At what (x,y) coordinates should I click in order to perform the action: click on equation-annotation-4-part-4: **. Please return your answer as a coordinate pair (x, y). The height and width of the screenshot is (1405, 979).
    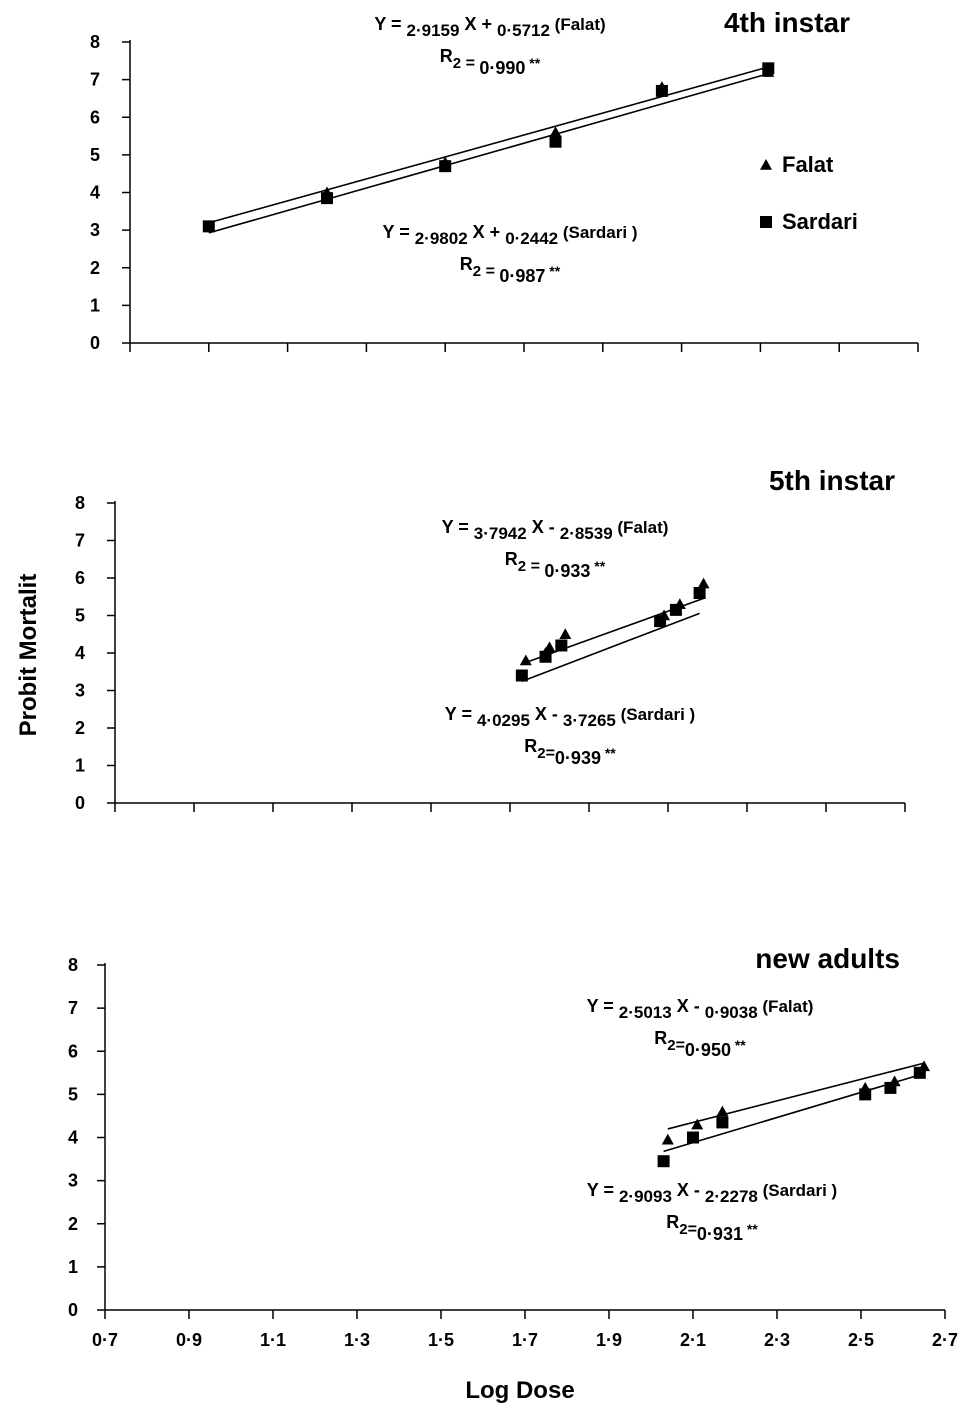
    Looking at the image, I should click on (750, 1229).